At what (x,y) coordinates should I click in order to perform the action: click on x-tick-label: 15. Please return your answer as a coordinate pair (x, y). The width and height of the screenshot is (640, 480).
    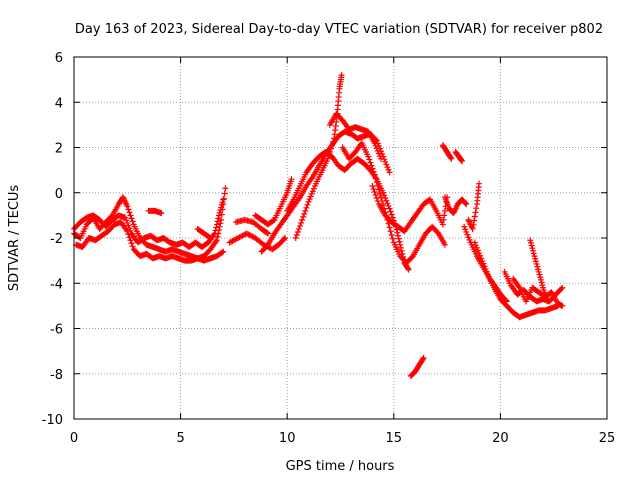
    Looking at the image, I should click on (394, 438).